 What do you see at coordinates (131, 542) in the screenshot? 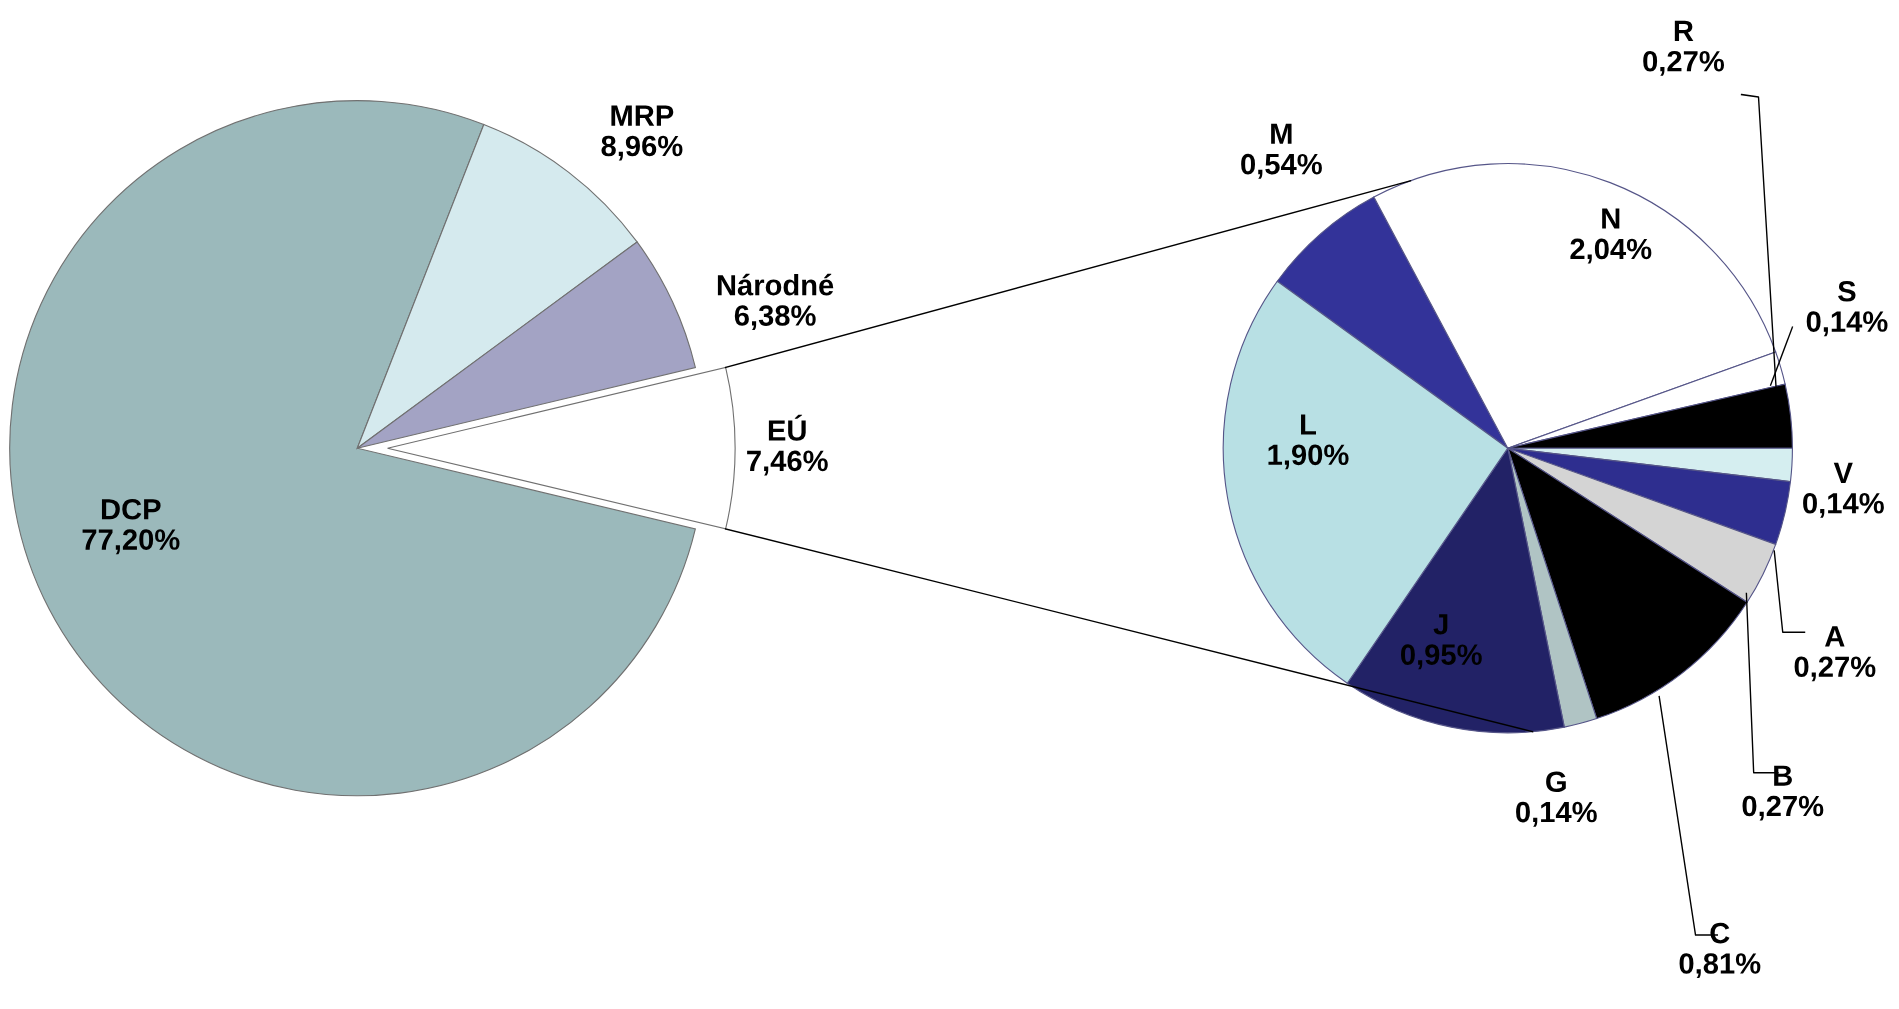
I see `data-label: 77,20%` at bounding box center [131, 542].